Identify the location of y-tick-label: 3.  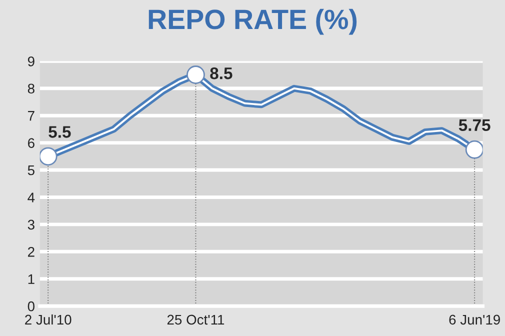
(31, 225).